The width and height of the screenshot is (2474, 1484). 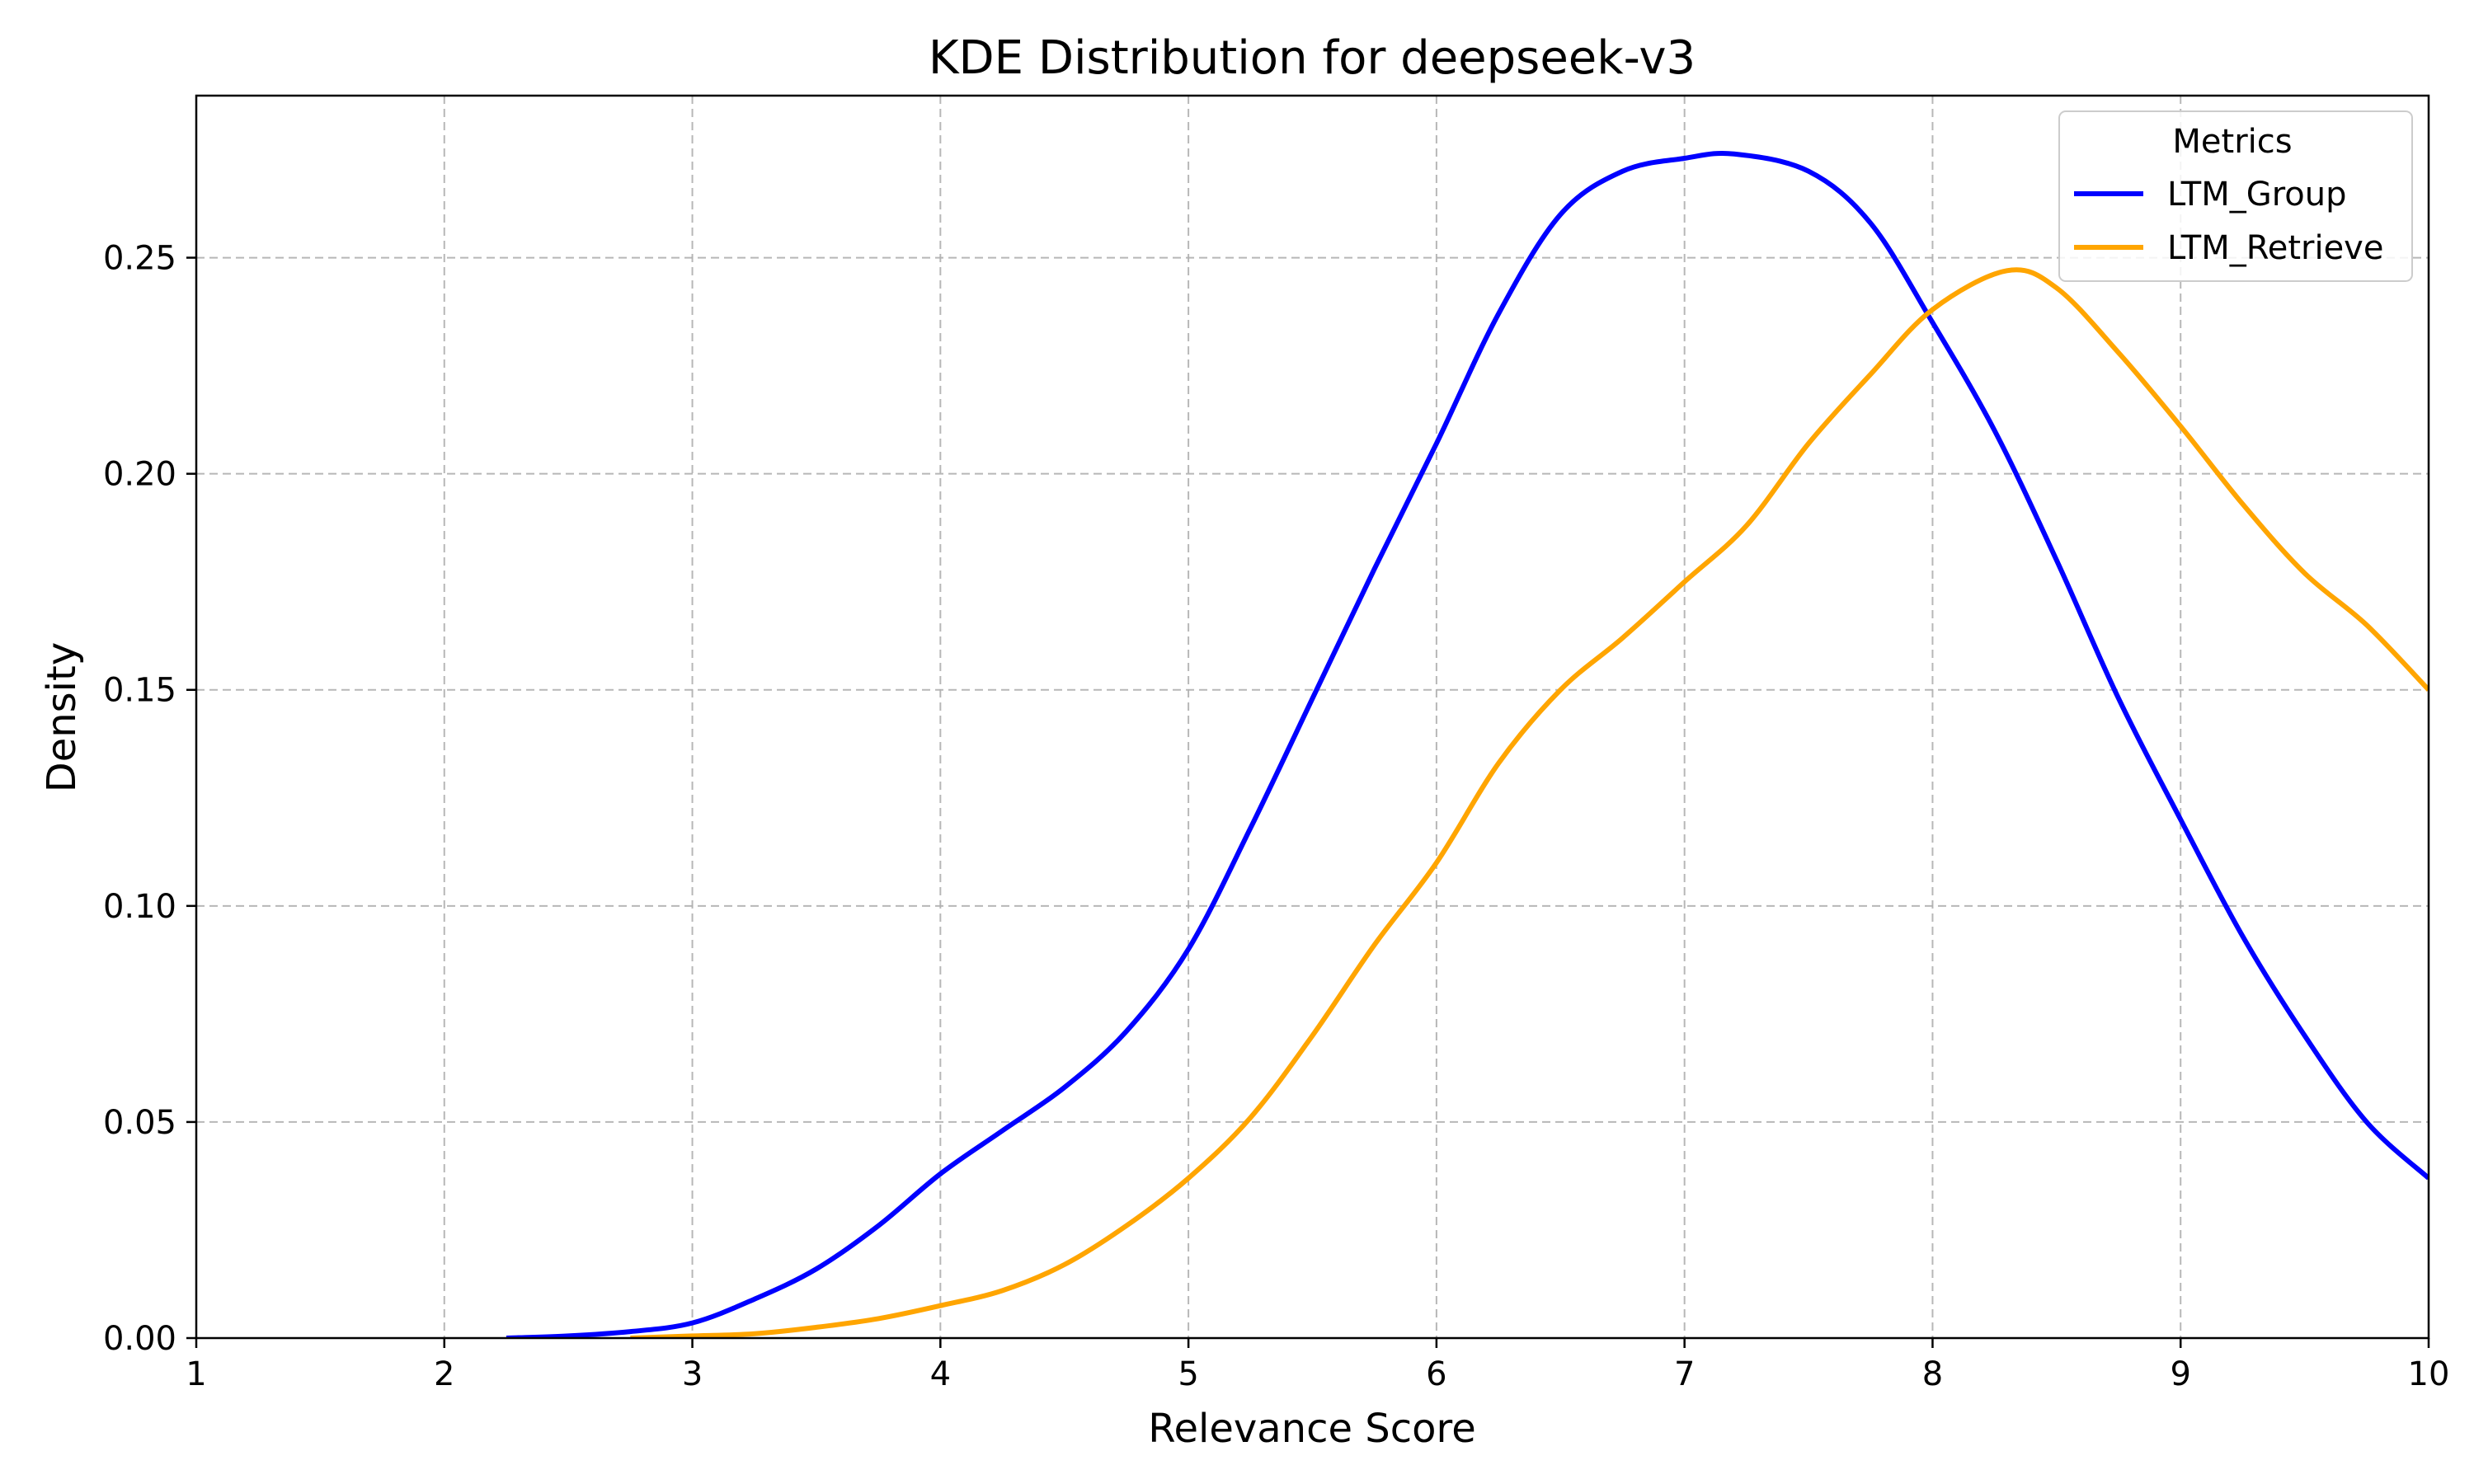 I want to click on x-tick-label: 7, so click(x=1684, y=1374).